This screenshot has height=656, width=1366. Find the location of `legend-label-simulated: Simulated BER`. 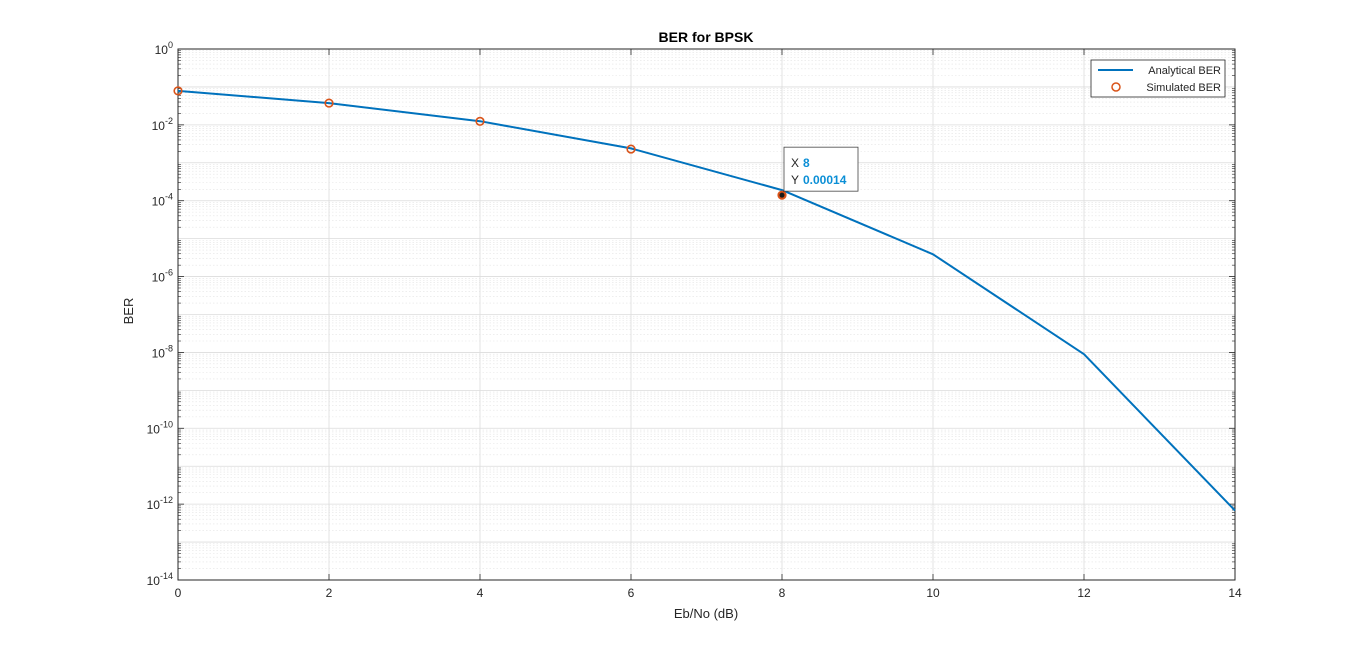

legend-label-simulated: Simulated BER is located at coordinates (1183, 88).